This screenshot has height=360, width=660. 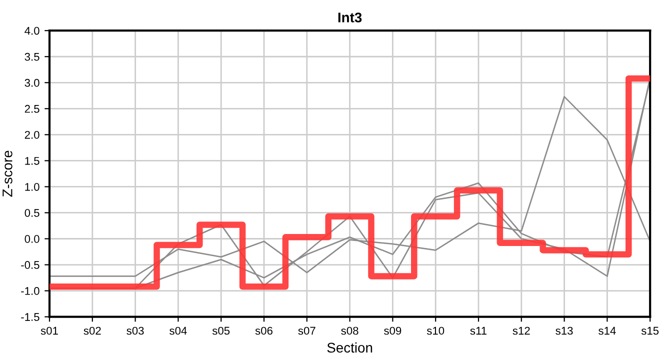 What do you see at coordinates (32, 186) in the screenshot?
I see `y-tick-label: 1.0` at bounding box center [32, 186].